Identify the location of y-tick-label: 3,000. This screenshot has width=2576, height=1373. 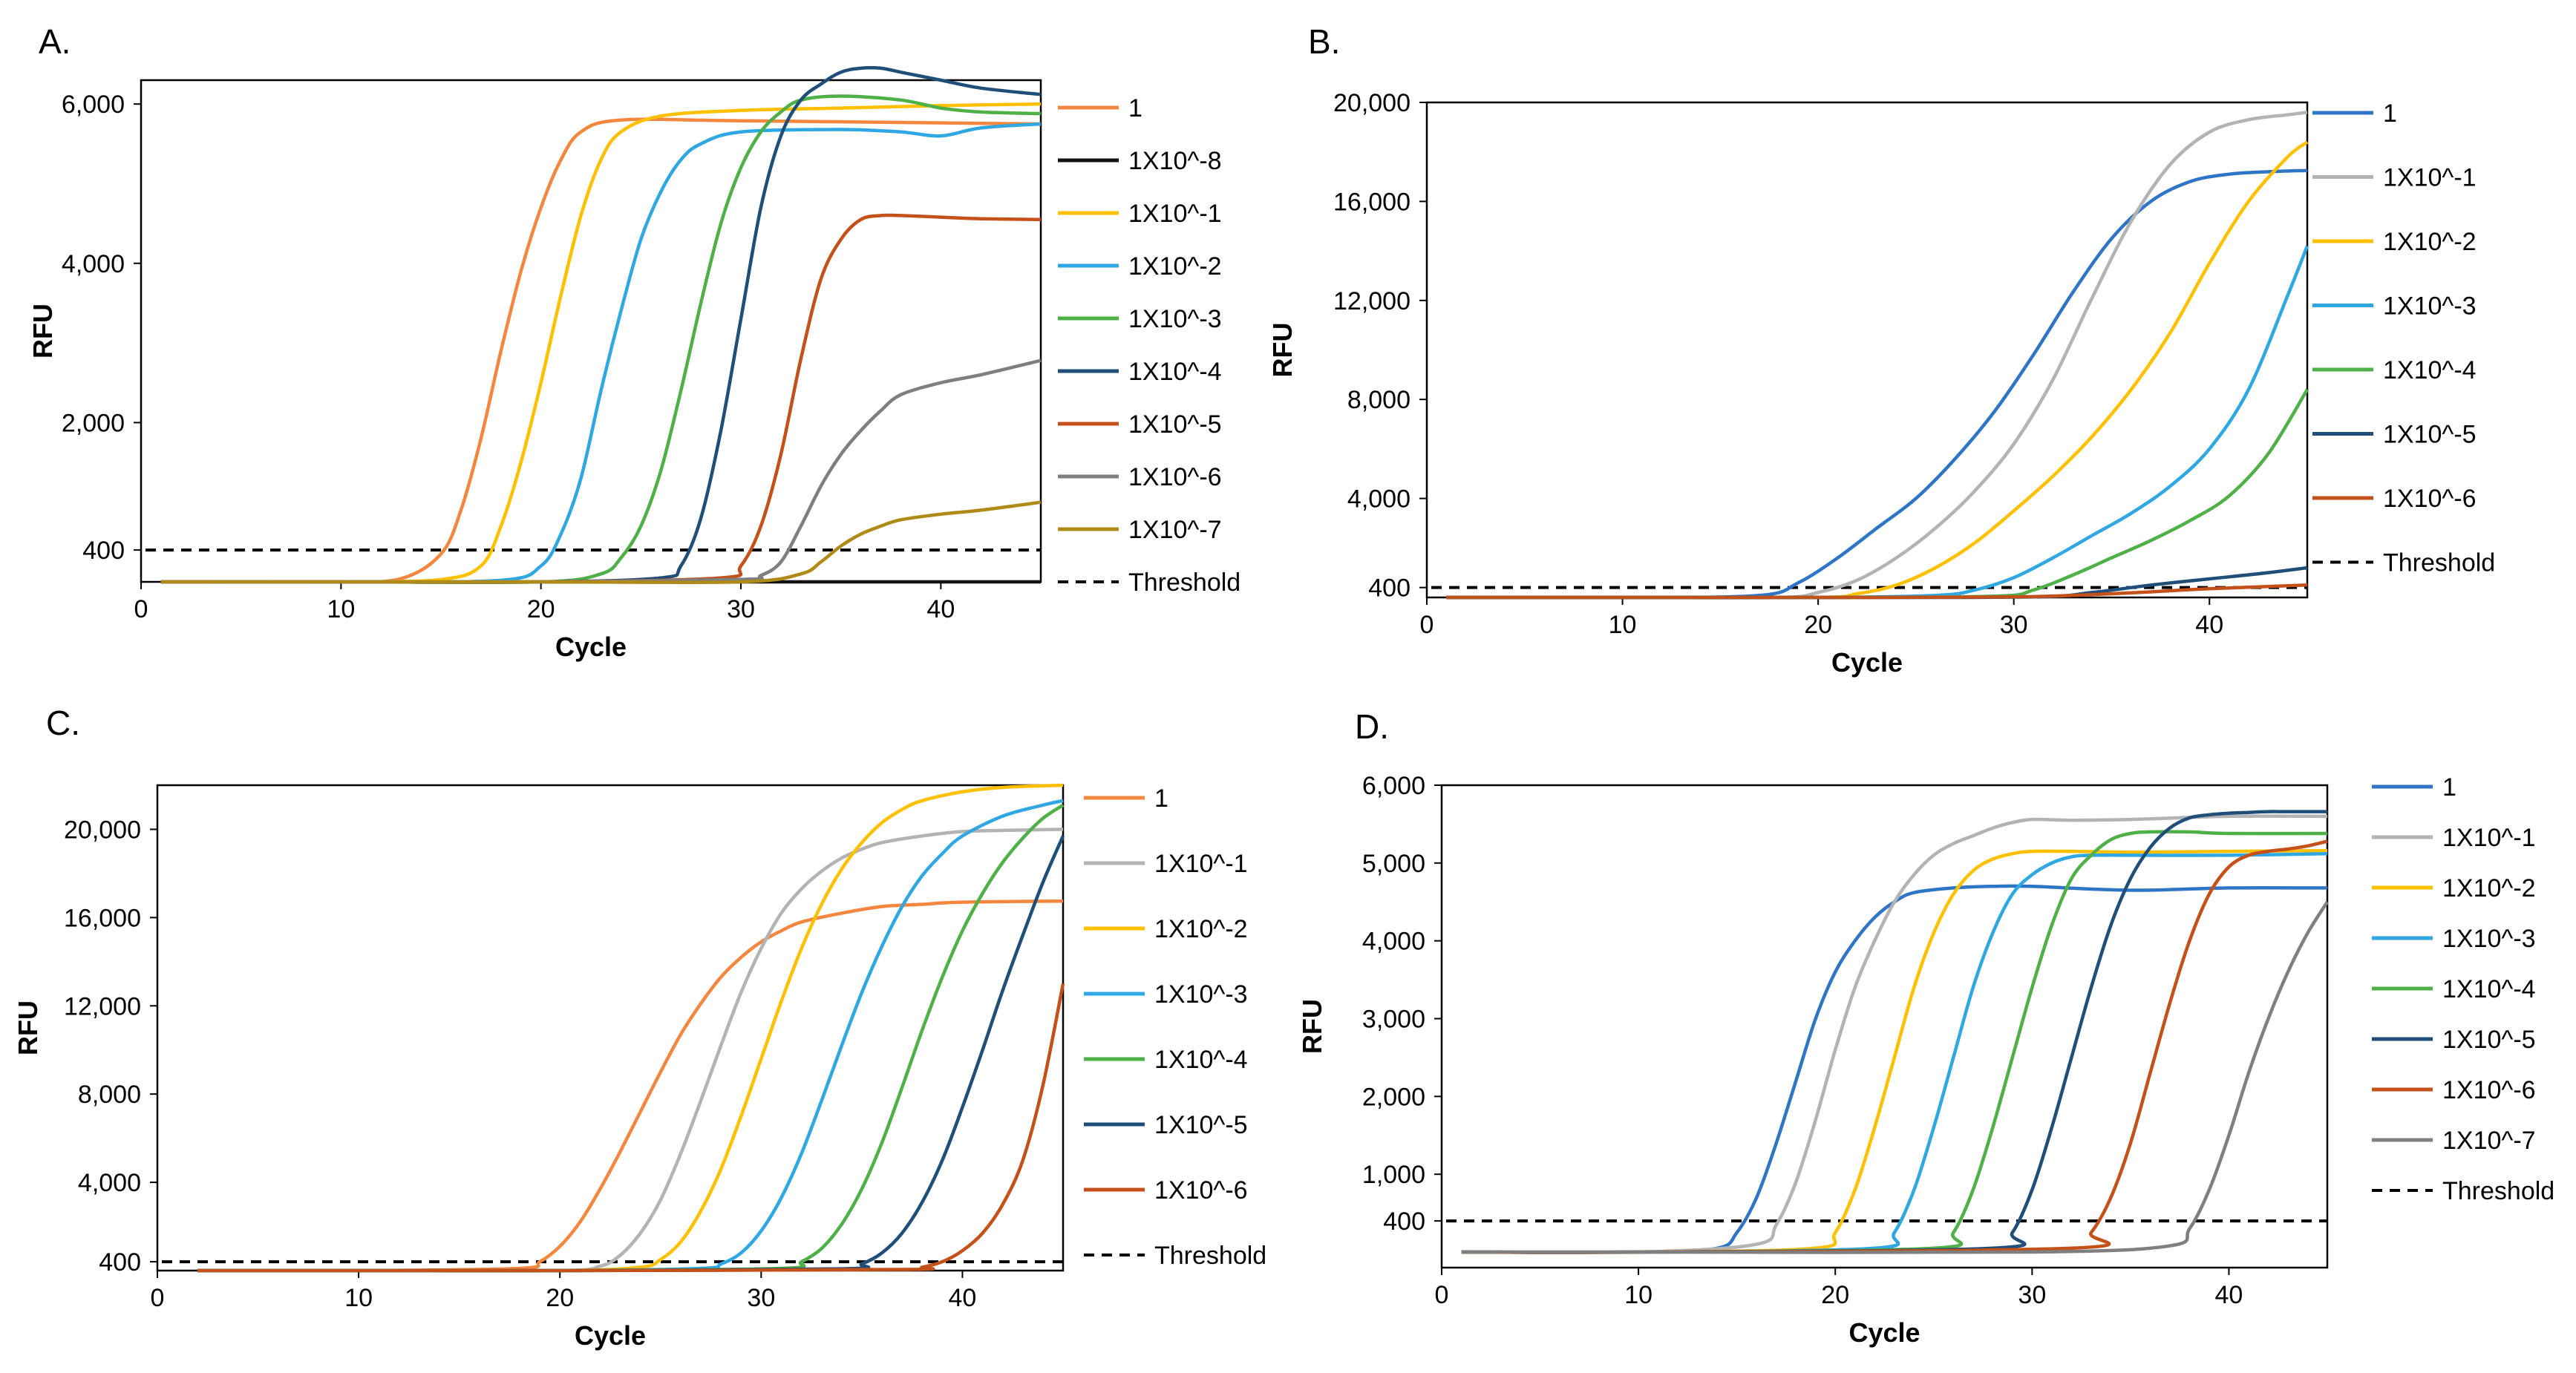
(1393, 1020).